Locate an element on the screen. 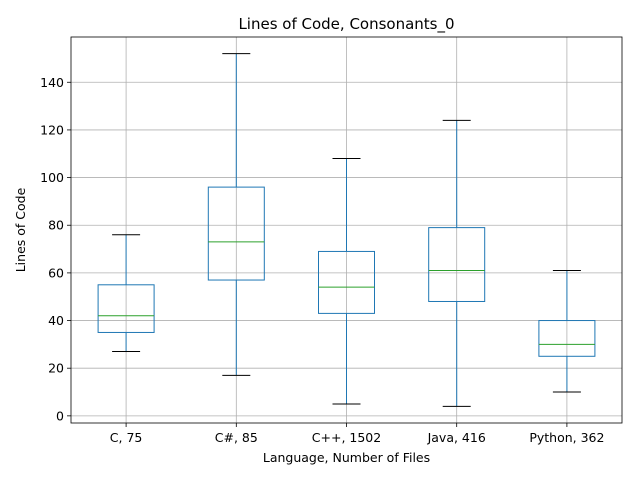  x-tick-label: C, 75 is located at coordinates (126, 437).